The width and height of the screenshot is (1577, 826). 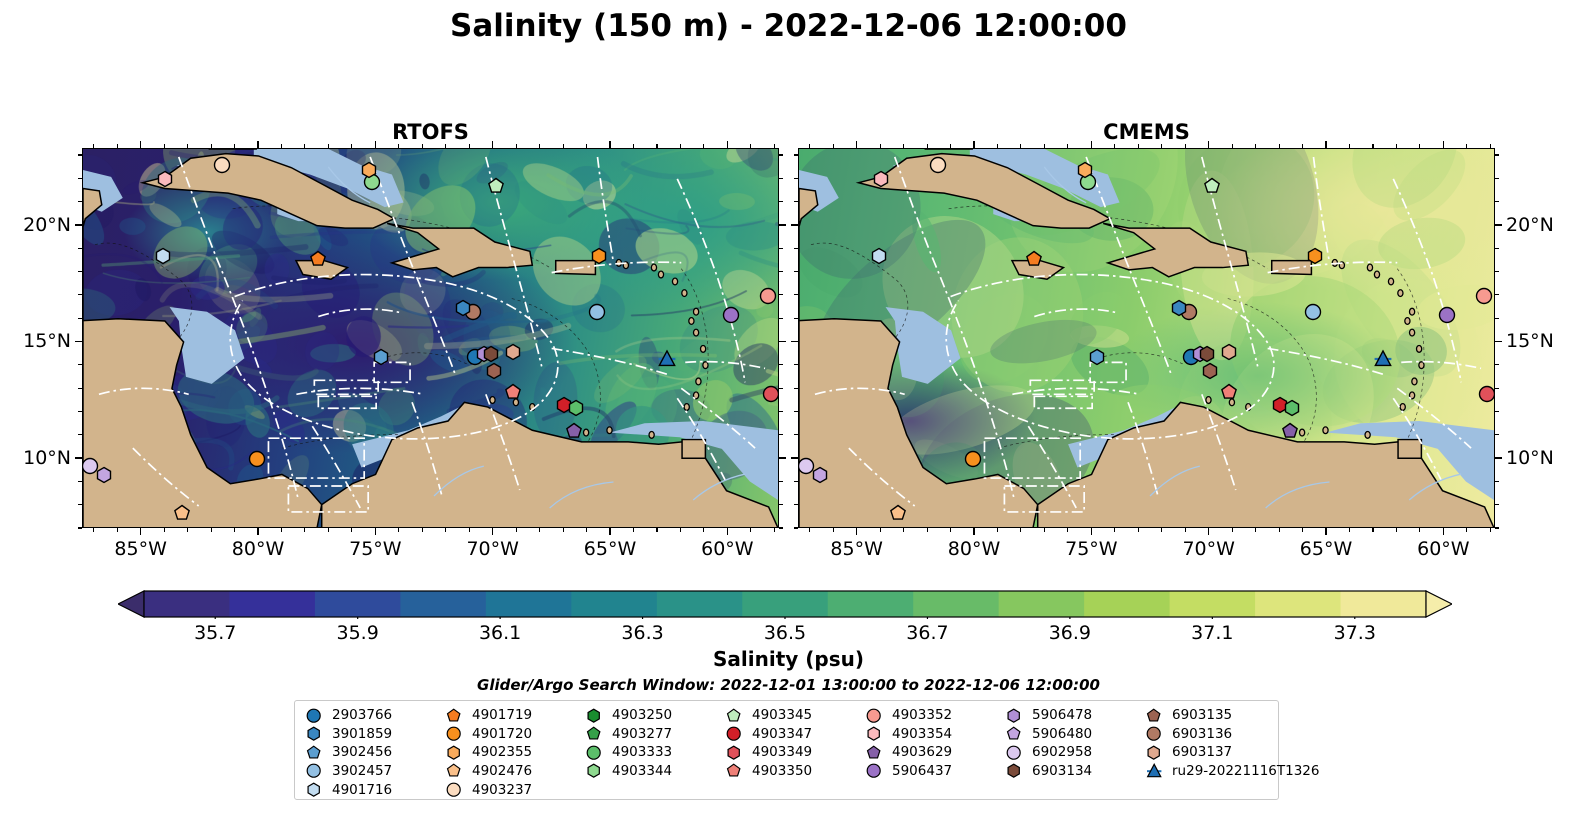 What do you see at coordinates (1213, 734) in the screenshot?
I see `legend-item-6903136: 6903136` at bounding box center [1213, 734].